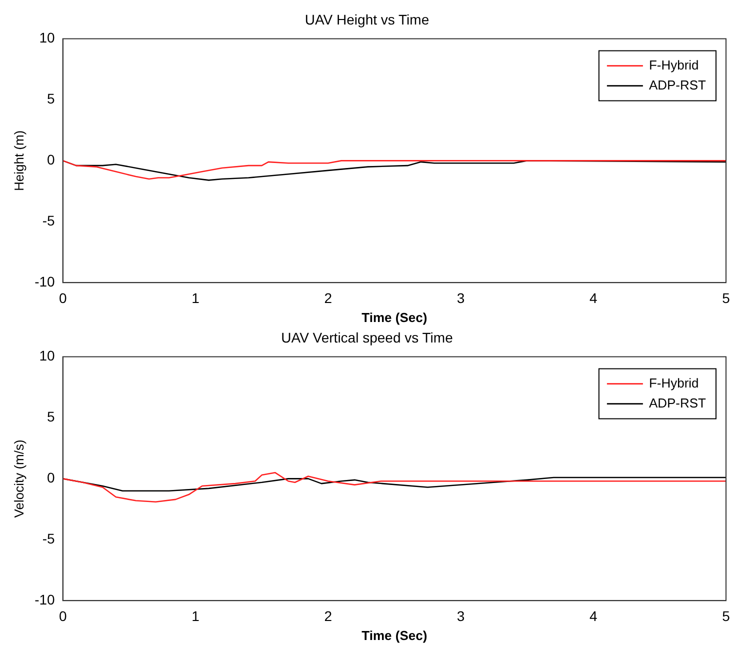 This screenshot has width=742, height=658. What do you see at coordinates (367, 19) in the screenshot?
I see `chart-title: UAV Height vs Time` at bounding box center [367, 19].